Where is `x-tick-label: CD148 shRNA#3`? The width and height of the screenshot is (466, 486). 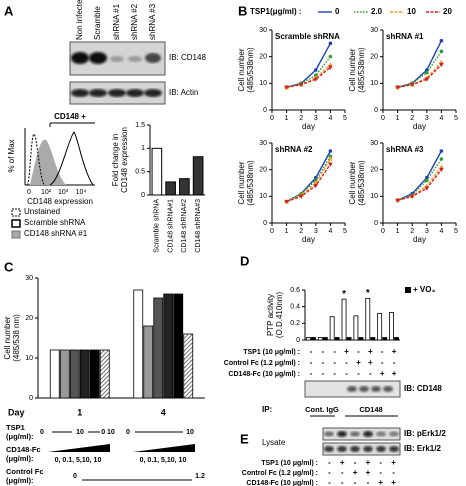
x-tick-label: CD148 shRNA#3 is located at coordinates (198, 226).